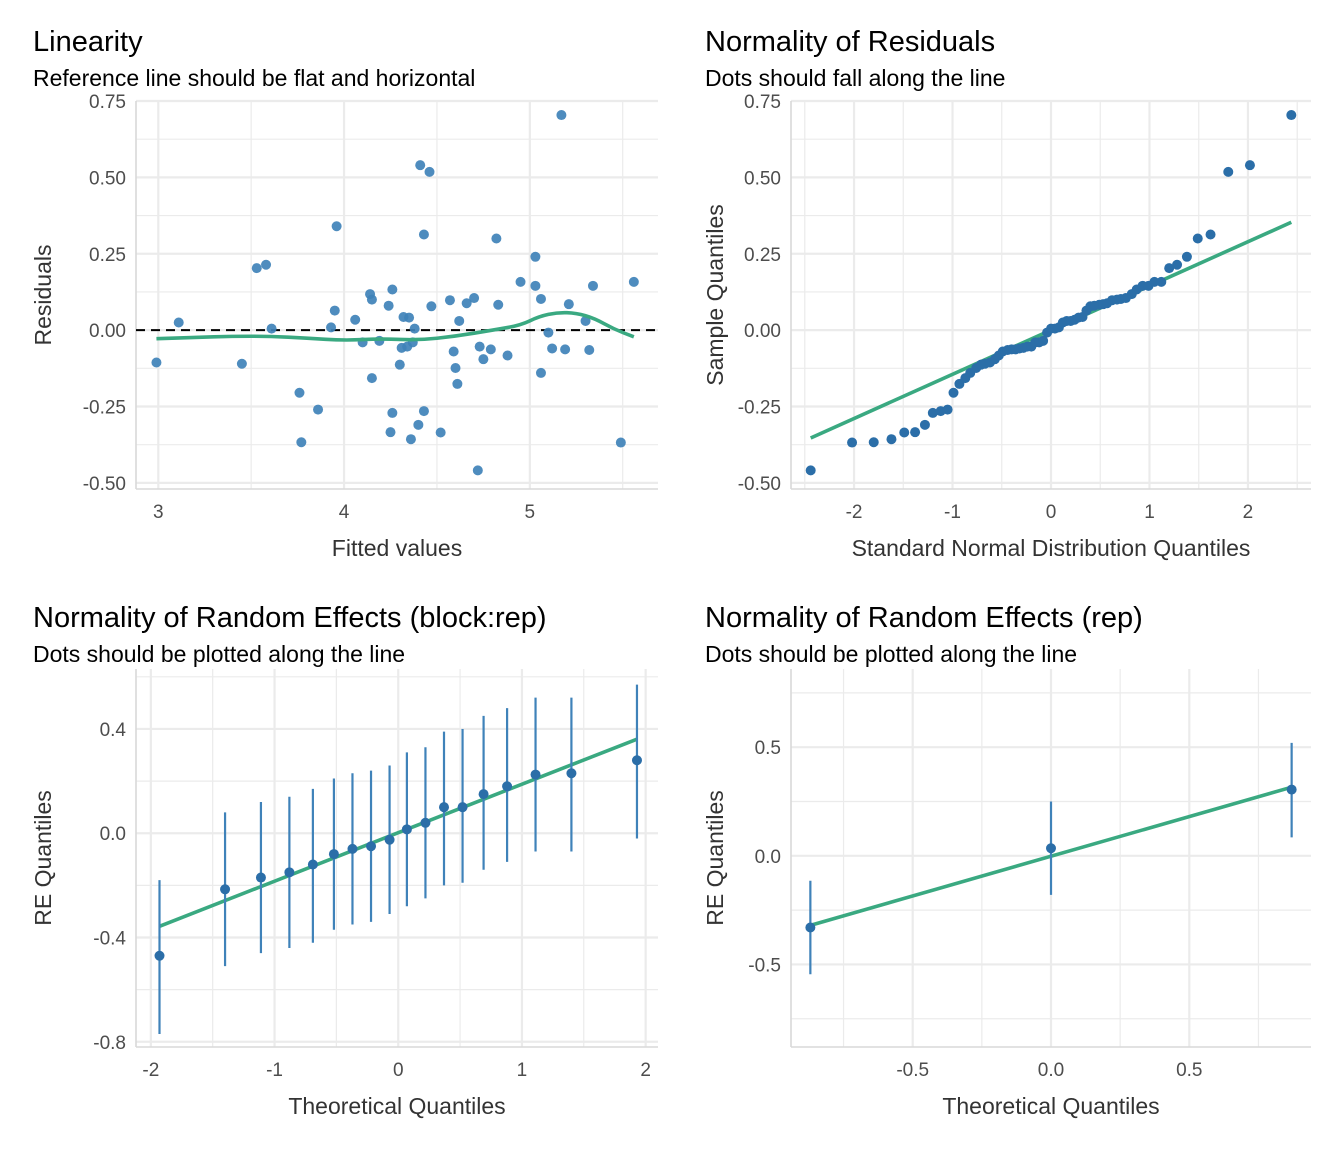 The width and height of the screenshot is (1344, 1152). What do you see at coordinates (290, 618) in the screenshot?
I see `chart-title: Normality of Random Effects (block:rep)` at bounding box center [290, 618].